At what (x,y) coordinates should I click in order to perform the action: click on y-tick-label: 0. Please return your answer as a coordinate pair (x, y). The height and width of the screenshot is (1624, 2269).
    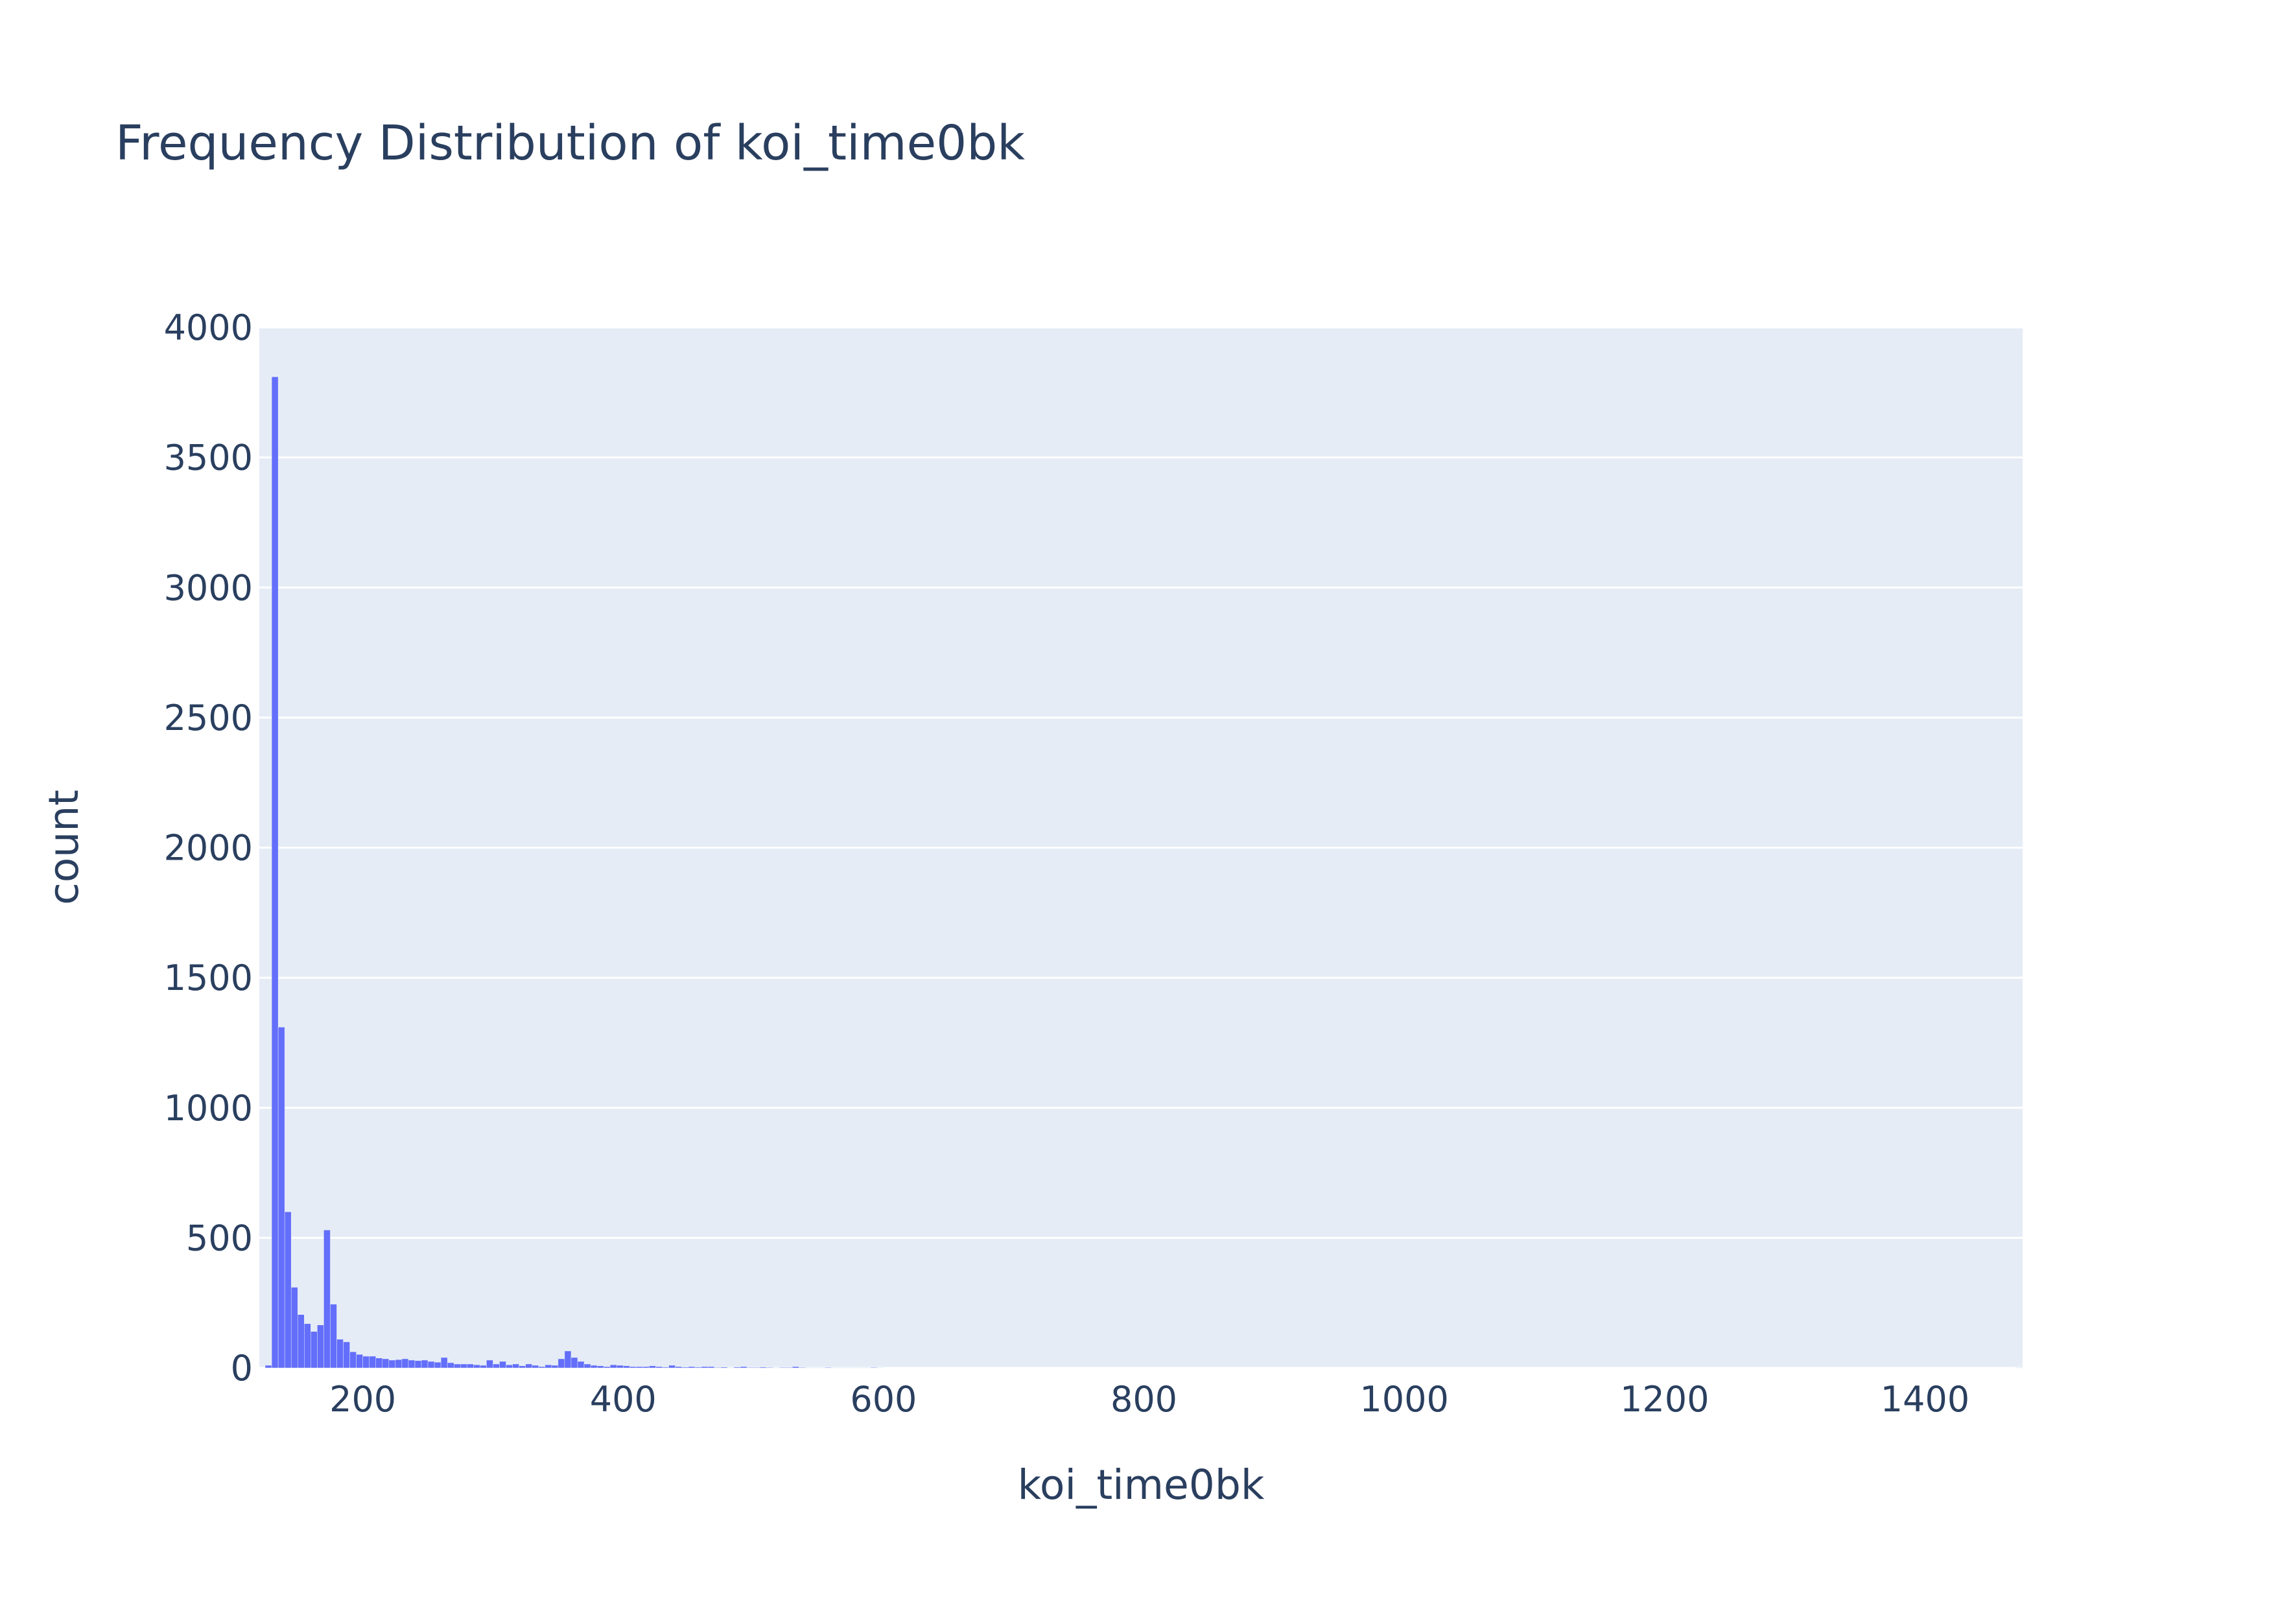
    Looking at the image, I should click on (242, 1368).